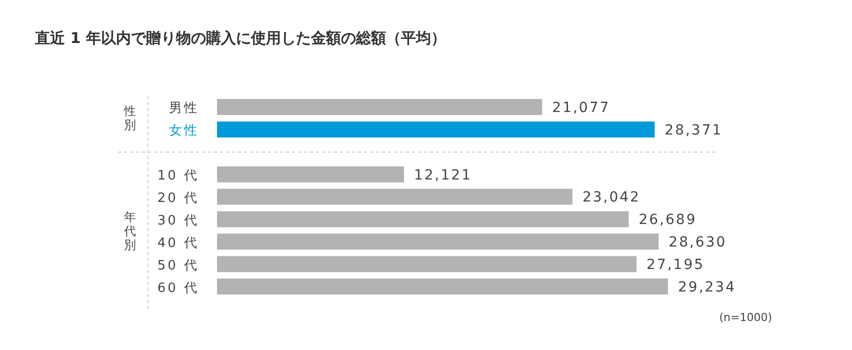 This screenshot has height=350, width=852. What do you see at coordinates (611, 198) in the screenshot?
I see `data-label: 23,042` at bounding box center [611, 198].